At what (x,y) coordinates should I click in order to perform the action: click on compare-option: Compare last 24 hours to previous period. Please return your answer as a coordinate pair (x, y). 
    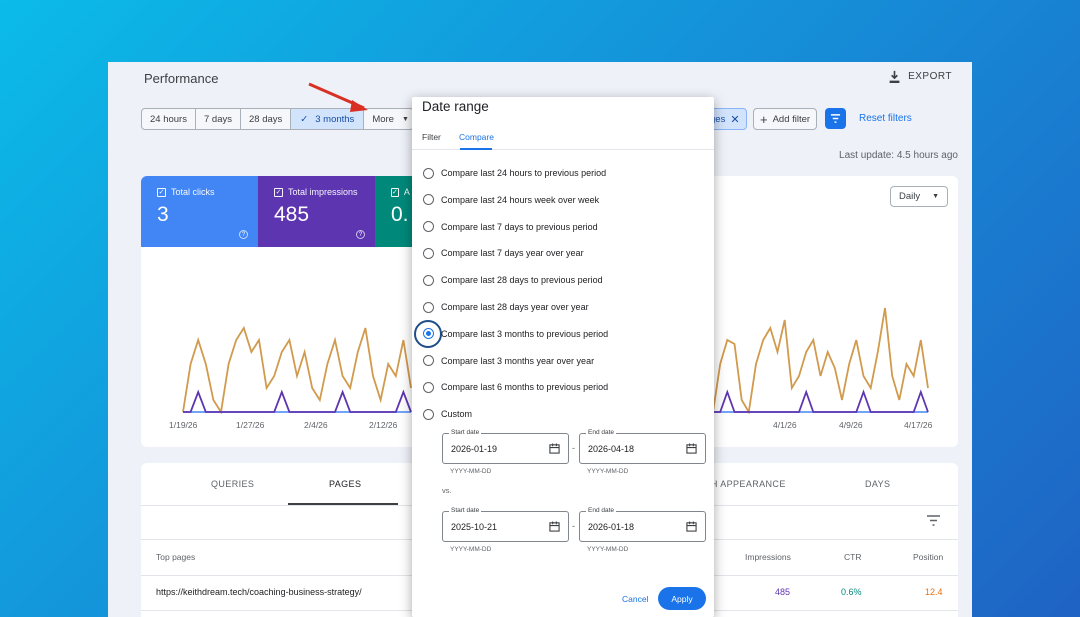
    Looking at the image, I should click on (514, 173).